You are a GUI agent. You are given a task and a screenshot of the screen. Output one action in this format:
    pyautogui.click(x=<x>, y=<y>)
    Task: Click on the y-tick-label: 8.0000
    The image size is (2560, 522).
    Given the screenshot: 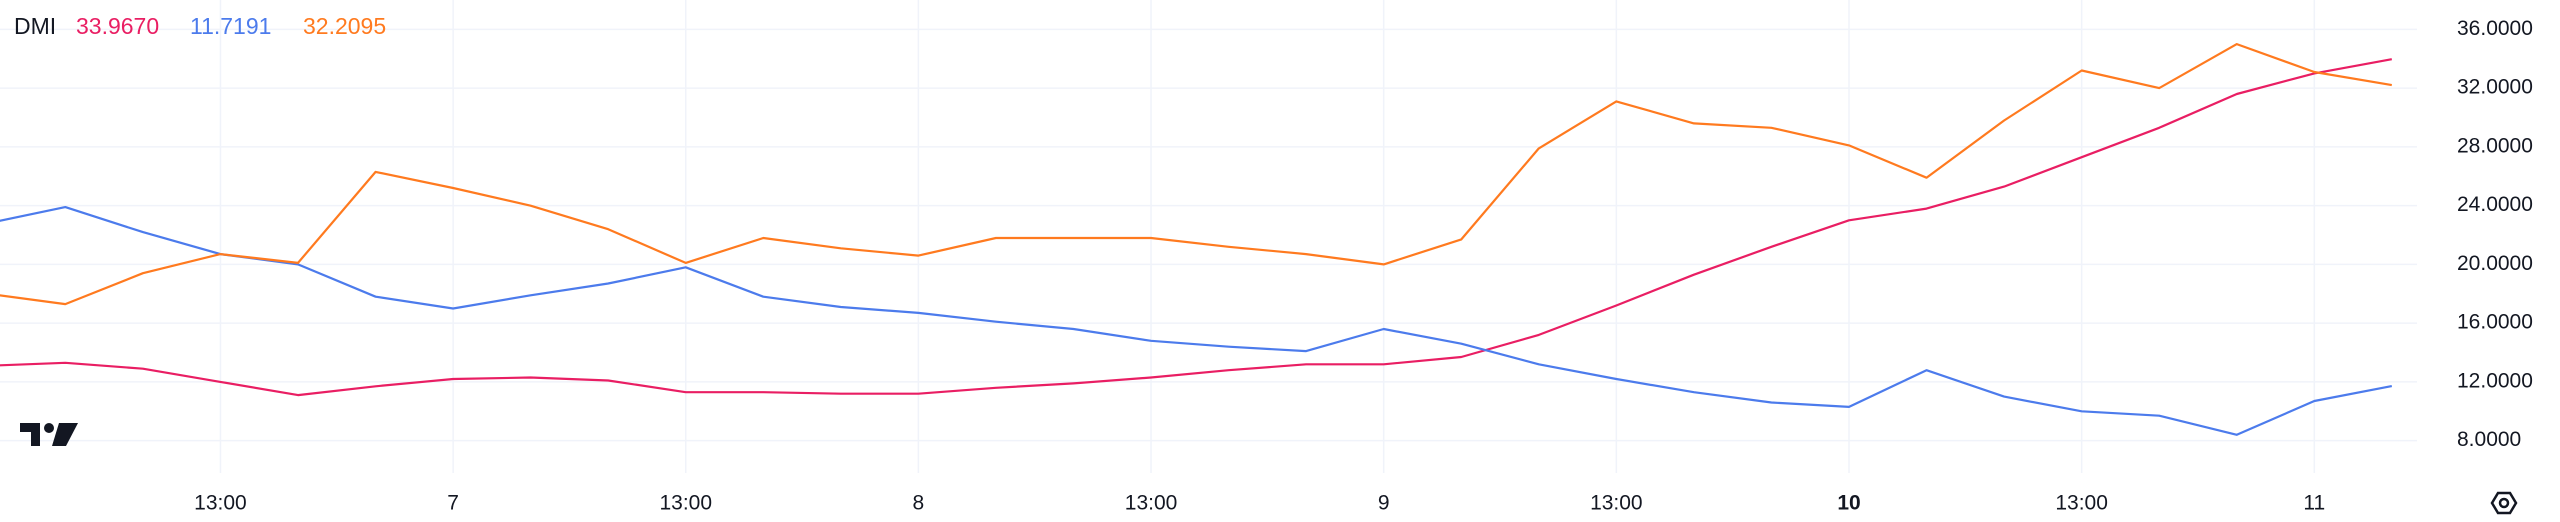 What is the action you would take?
    pyautogui.click(x=2489, y=439)
    